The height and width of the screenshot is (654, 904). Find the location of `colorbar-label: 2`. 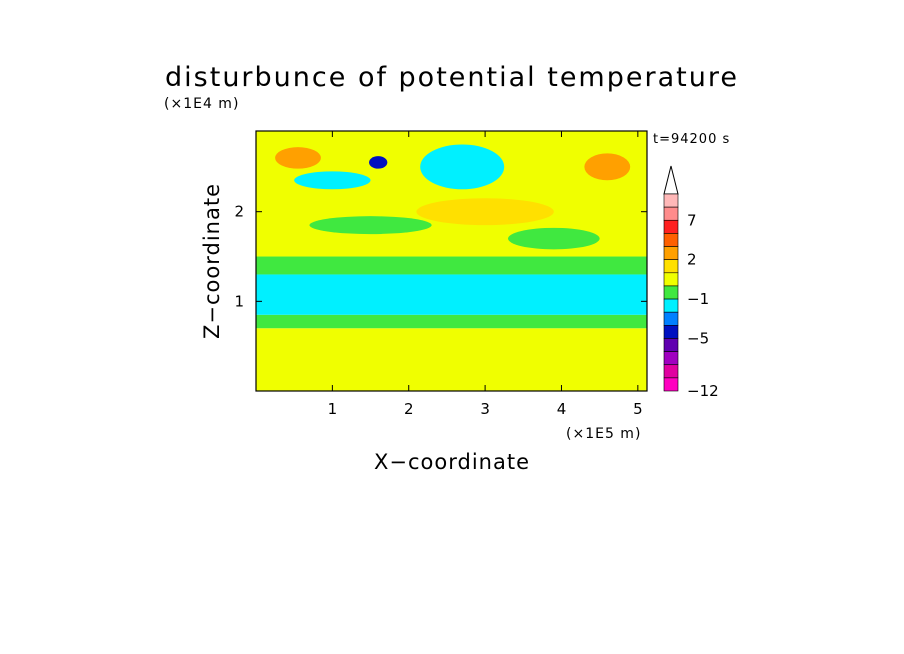

colorbar-label: 2 is located at coordinates (692, 260).